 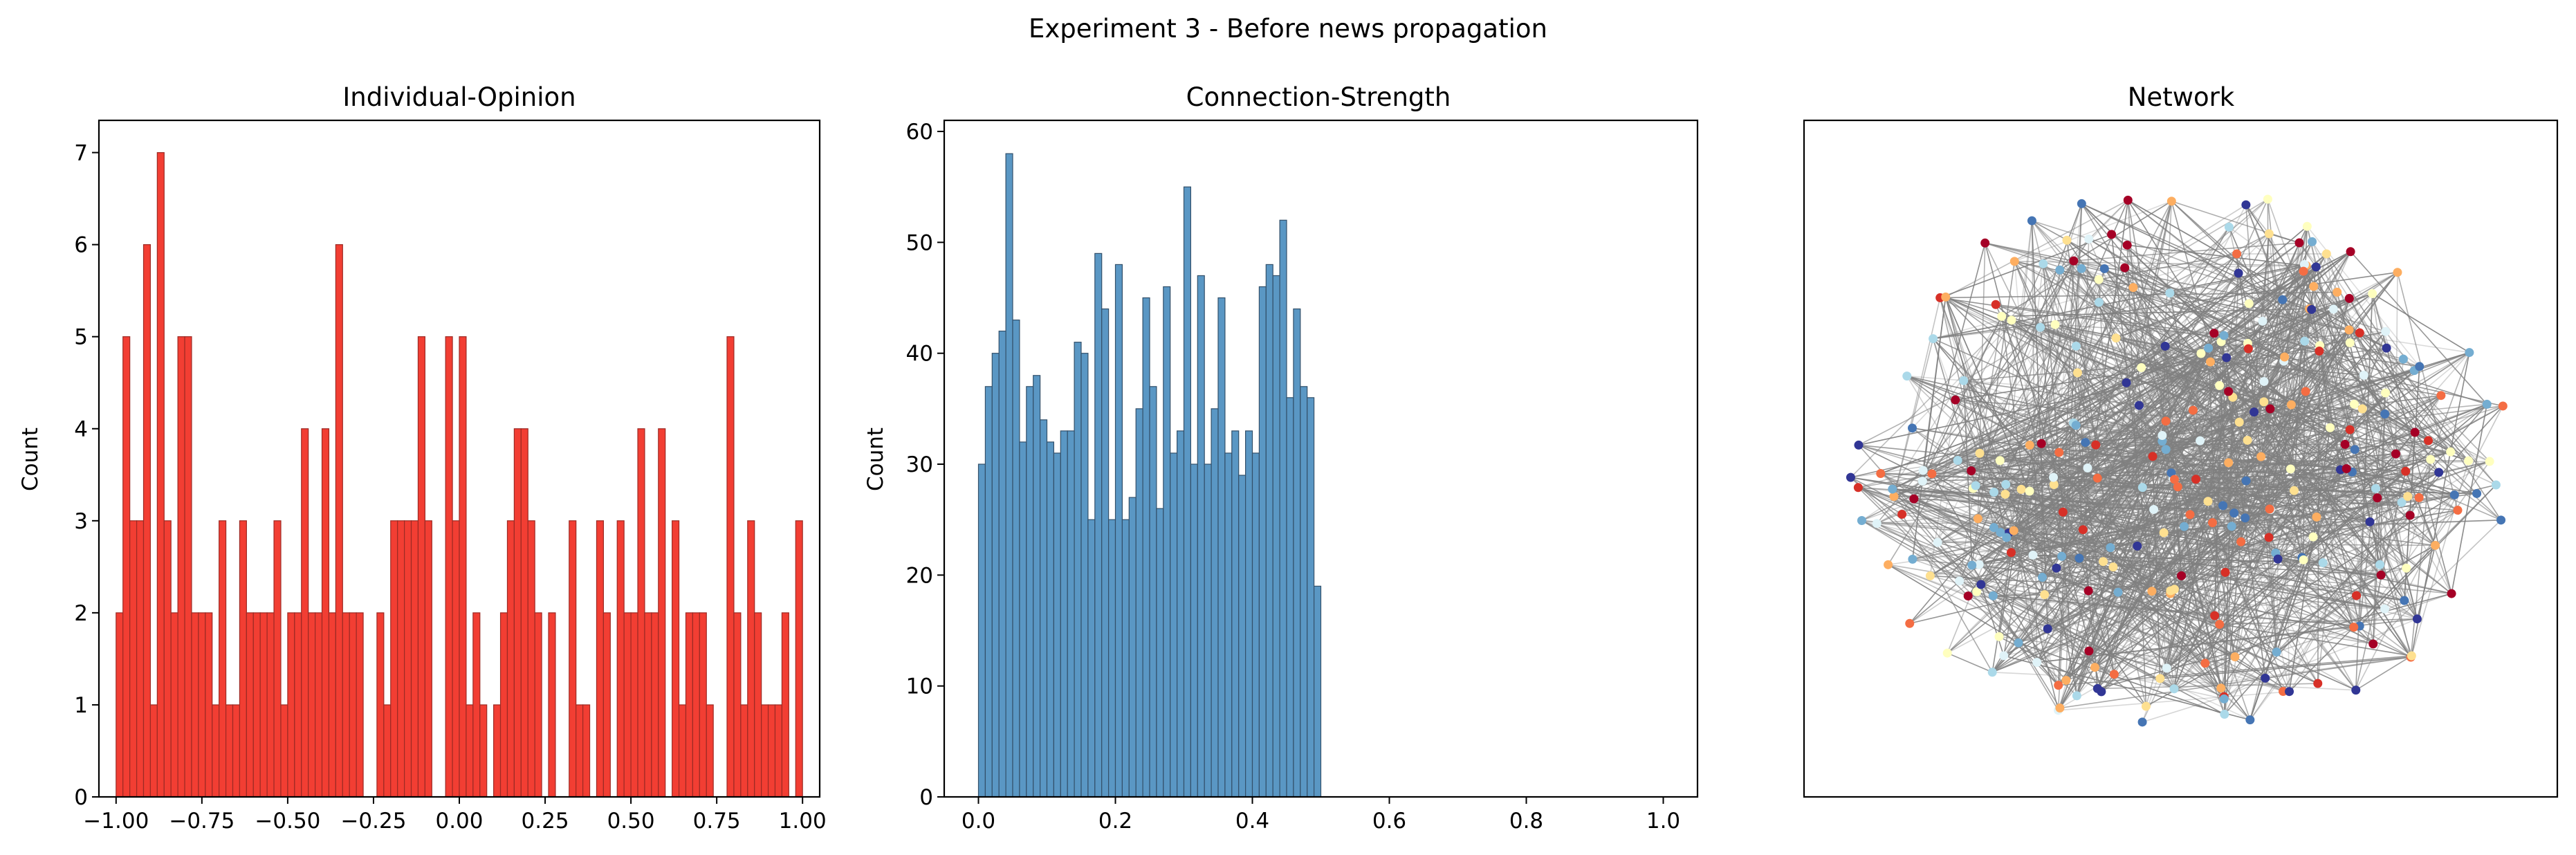 I want to click on y-tick-label: 60, so click(x=919, y=133).